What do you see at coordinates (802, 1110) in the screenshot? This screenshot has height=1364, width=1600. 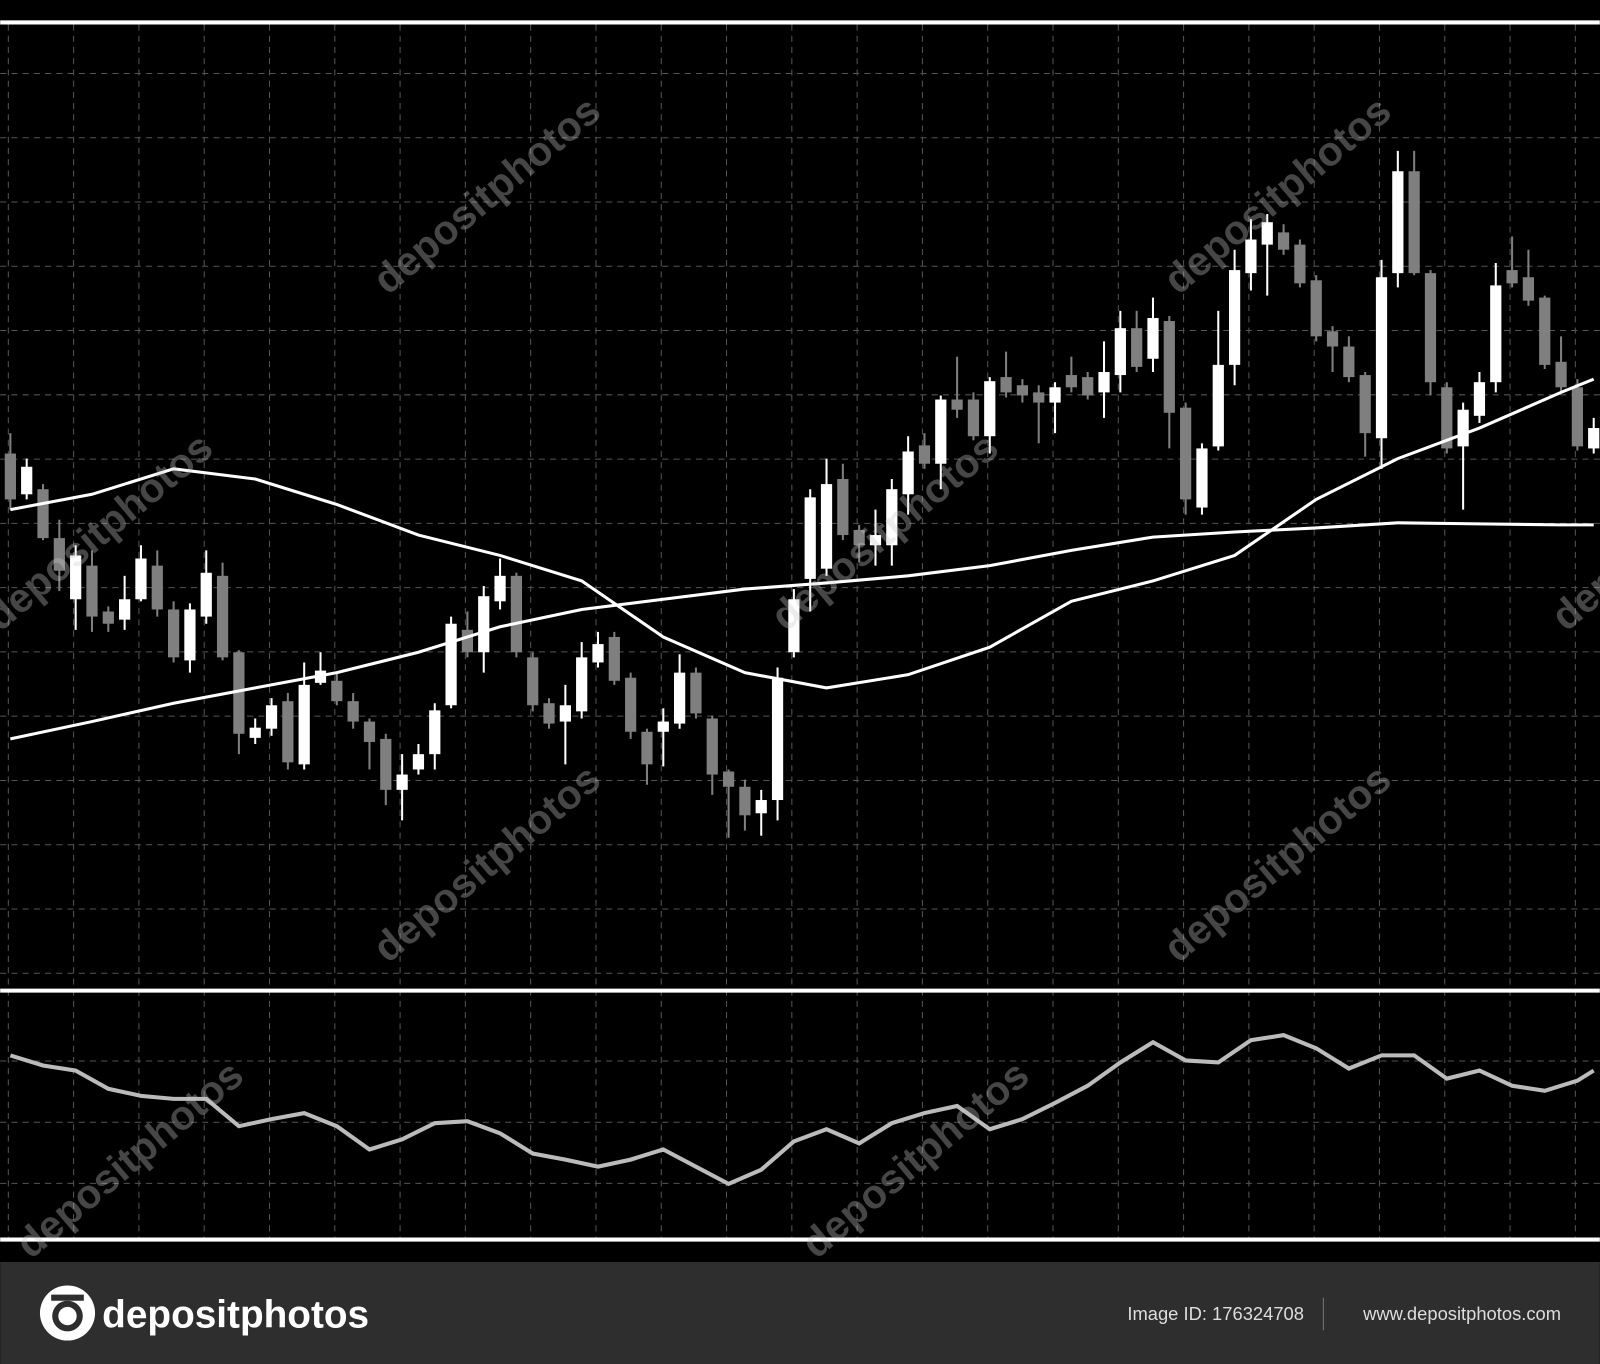 I see `oscillator-line` at bounding box center [802, 1110].